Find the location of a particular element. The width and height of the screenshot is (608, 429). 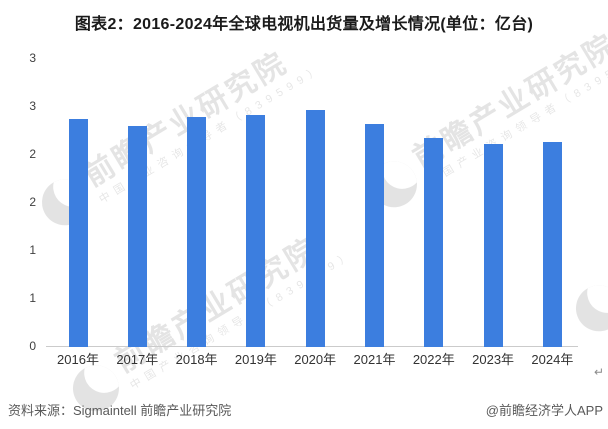

x-axis-label-2024: 2024年 is located at coordinates (552, 359).